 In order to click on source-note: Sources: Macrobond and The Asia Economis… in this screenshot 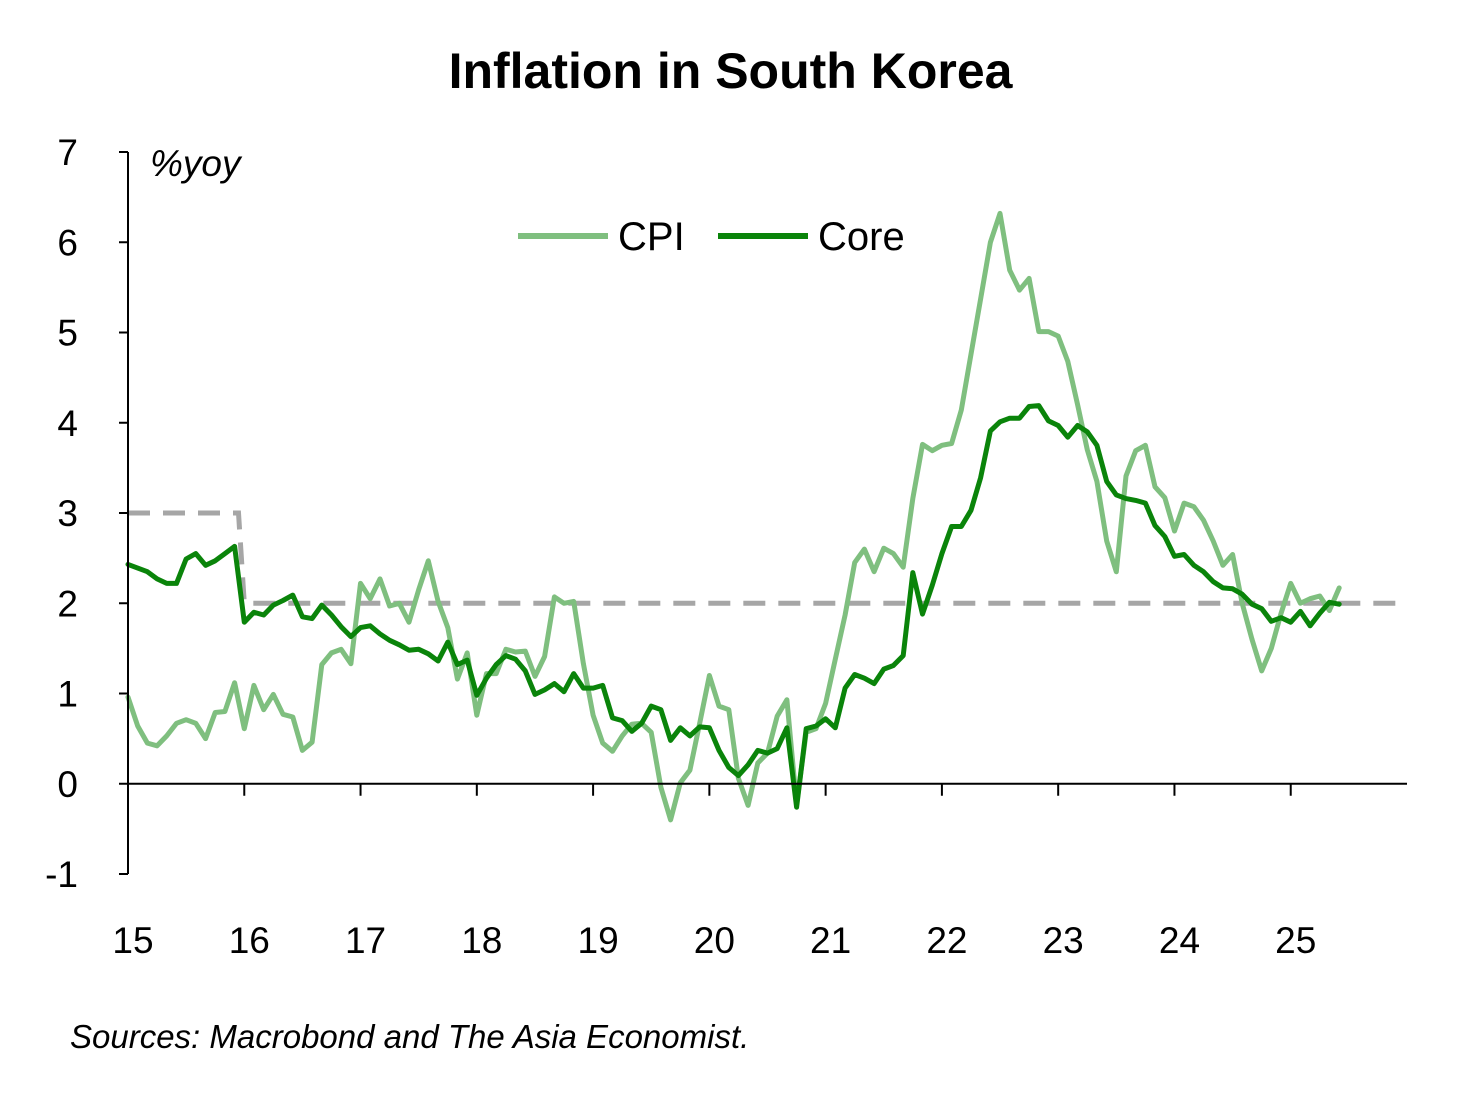, I will do `click(410, 1036)`.